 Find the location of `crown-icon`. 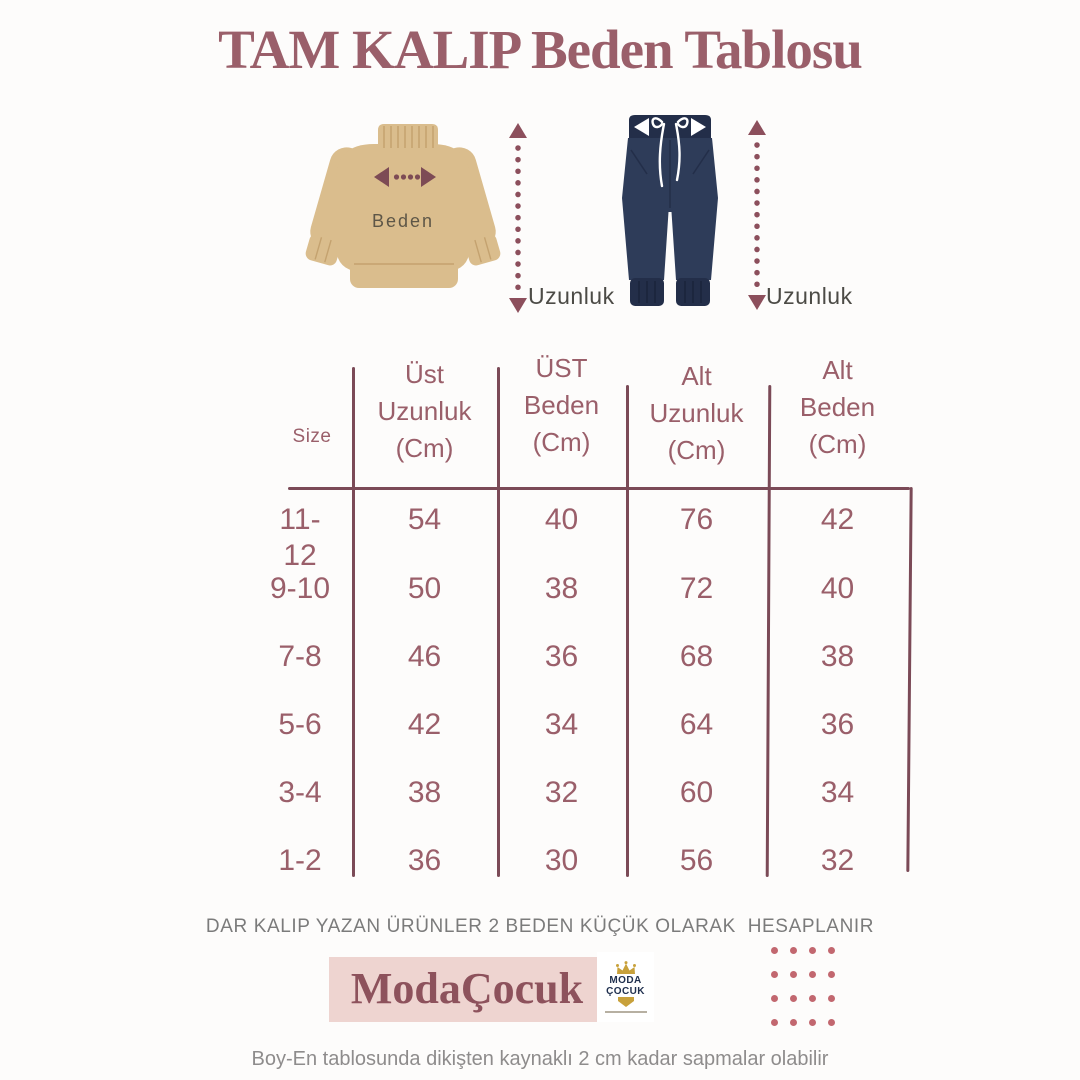

crown-icon is located at coordinates (625, 967).